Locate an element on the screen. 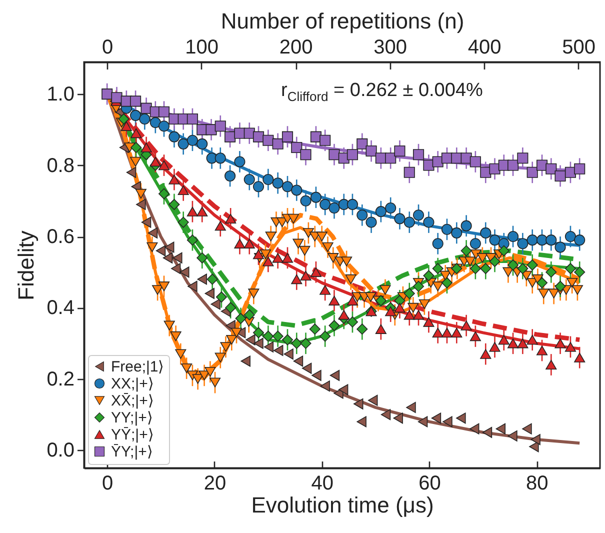  x2-tick-label: 100 is located at coordinates (202, 47).